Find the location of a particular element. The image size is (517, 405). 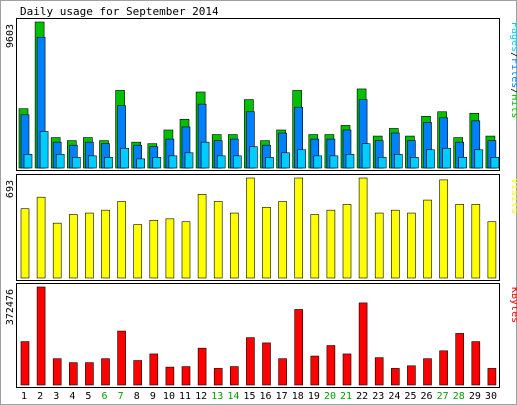

x-tick-label-day-14: 14 is located at coordinates (233, 396).